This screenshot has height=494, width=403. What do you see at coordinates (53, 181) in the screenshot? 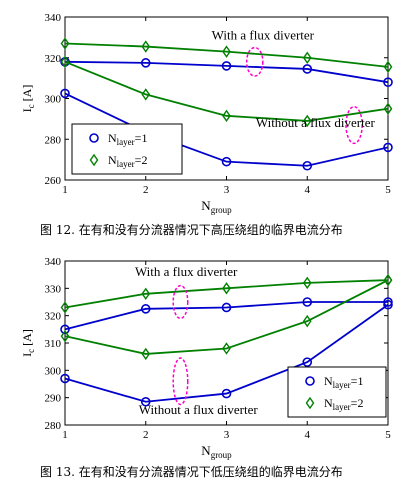
I see `y-tick-label: 260` at bounding box center [53, 181].